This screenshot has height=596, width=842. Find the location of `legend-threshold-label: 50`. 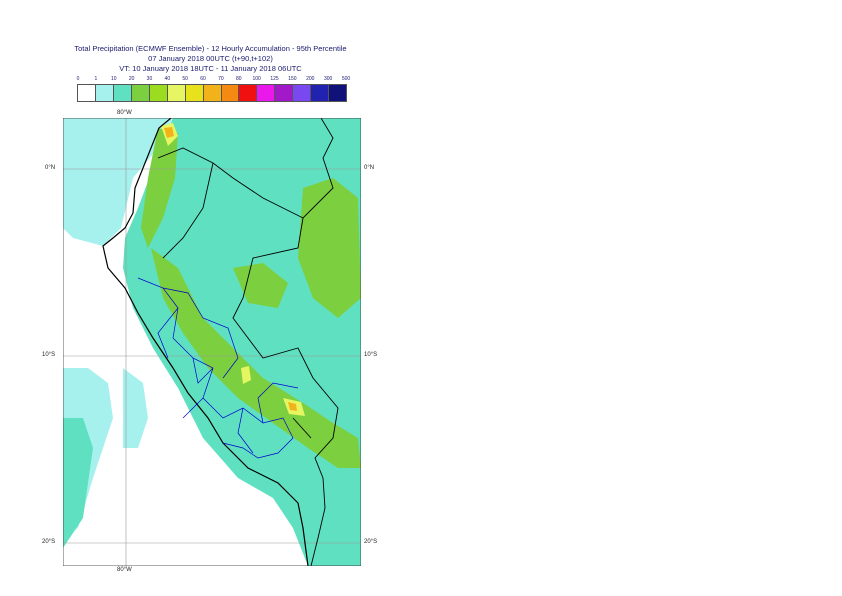

legend-threshold-label: 50 is located at coordinates (185, 79).